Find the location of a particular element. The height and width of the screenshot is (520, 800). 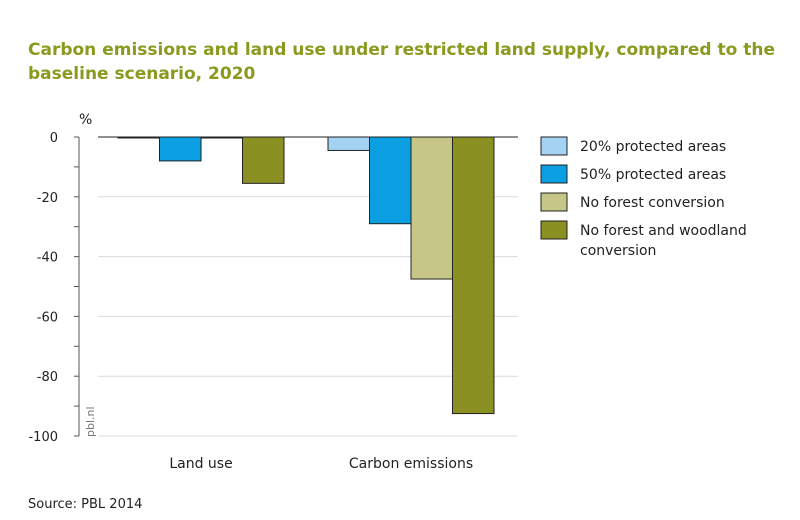

y-axis: 0 -20 -40 -60 -80 -100 is located at coordinates (54, 288).